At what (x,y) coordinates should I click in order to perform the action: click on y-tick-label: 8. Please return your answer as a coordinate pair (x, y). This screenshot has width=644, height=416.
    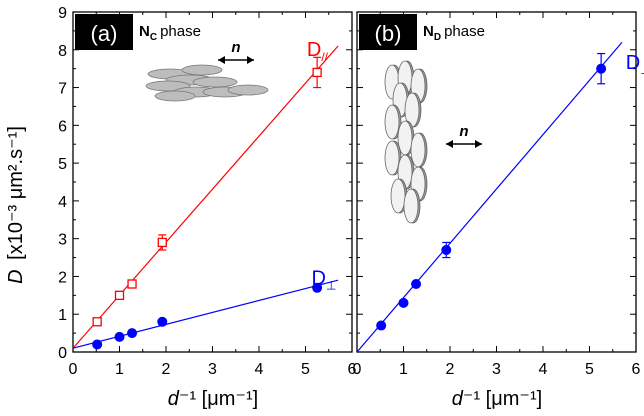
    Looking at the image, I should click on (62, 51).